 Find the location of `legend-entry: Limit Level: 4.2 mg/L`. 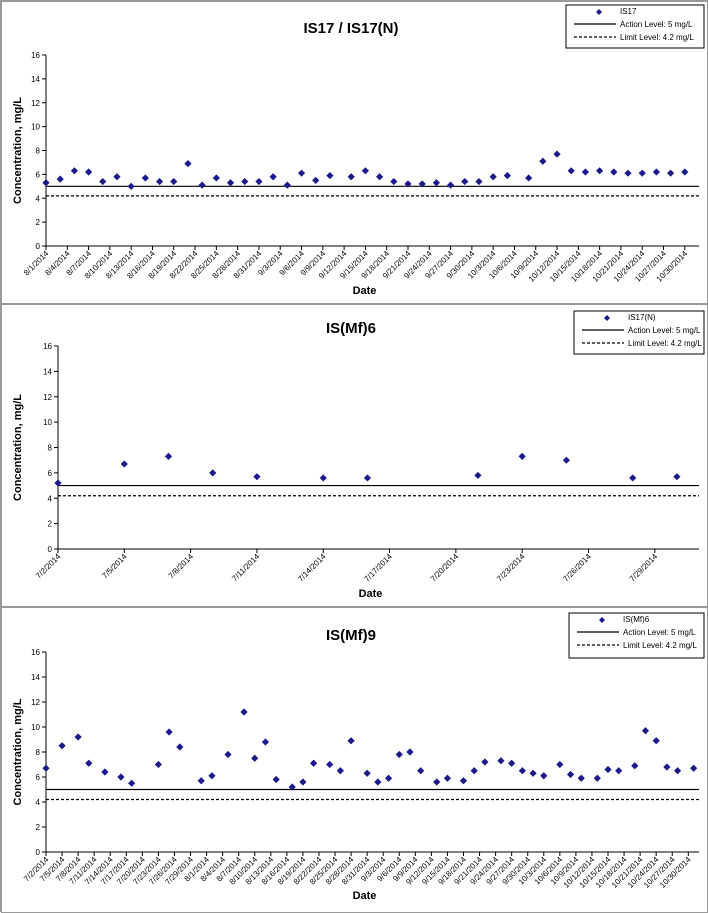

legend-entry: Limit Level: 4.2 mg/L is located at coordinates (665, 343).